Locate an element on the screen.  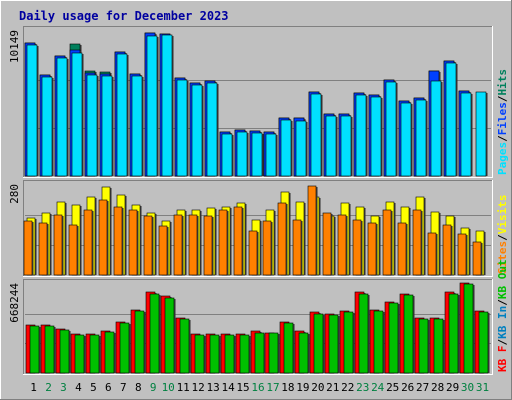
day-label: 11 is located at coordinates (183, 387).